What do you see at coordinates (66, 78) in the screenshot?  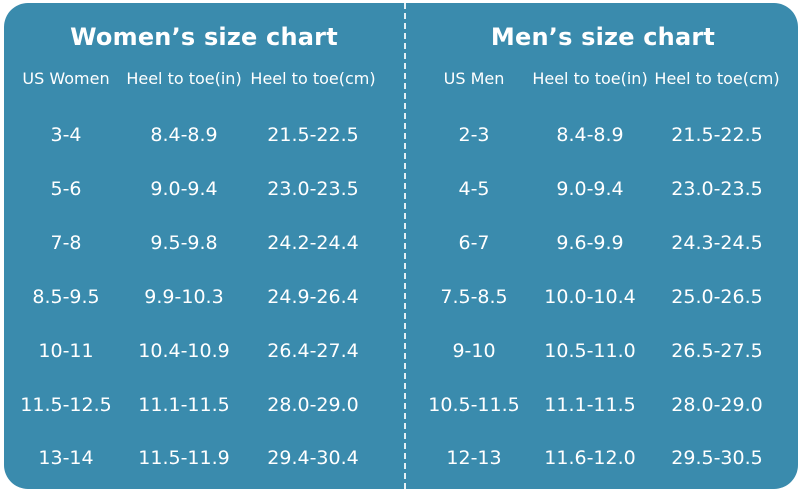 I see `column-header-size: US Women` at bounding box center [66, 78].